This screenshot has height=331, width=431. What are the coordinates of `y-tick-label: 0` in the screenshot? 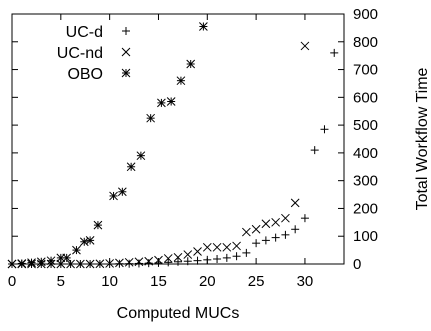 It's located at (357, 264).